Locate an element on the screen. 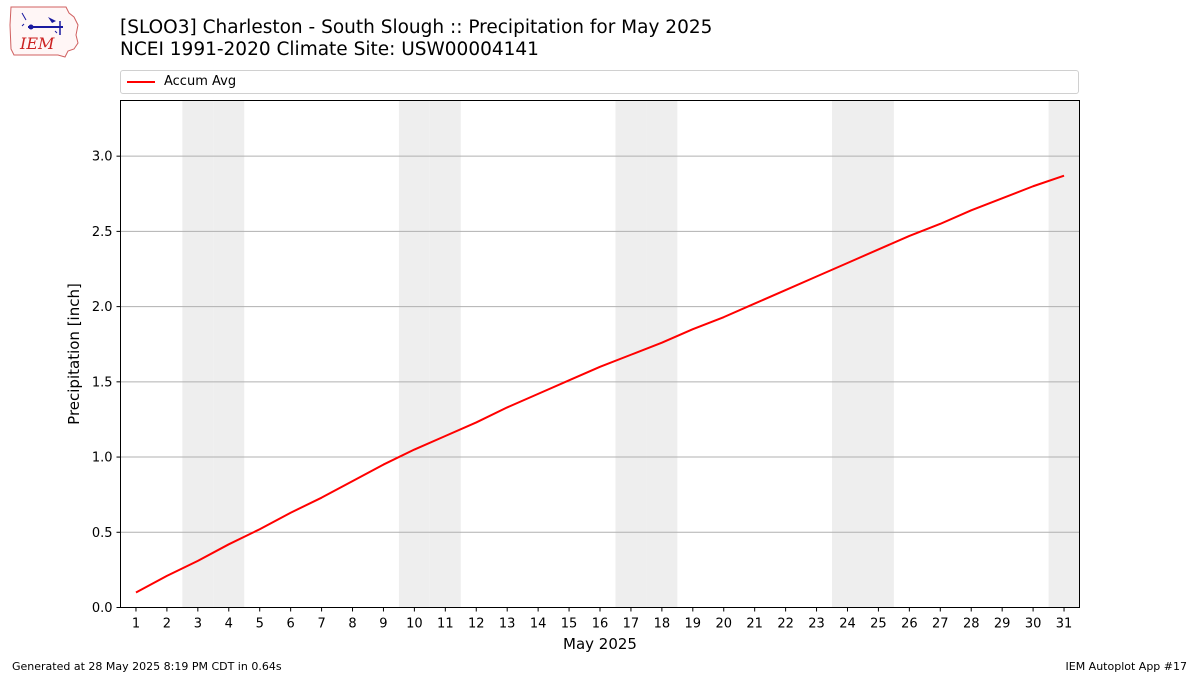 This screenshot has height=675, width=1200. x-tick-label: 13 is located at coordinates (507, 624).